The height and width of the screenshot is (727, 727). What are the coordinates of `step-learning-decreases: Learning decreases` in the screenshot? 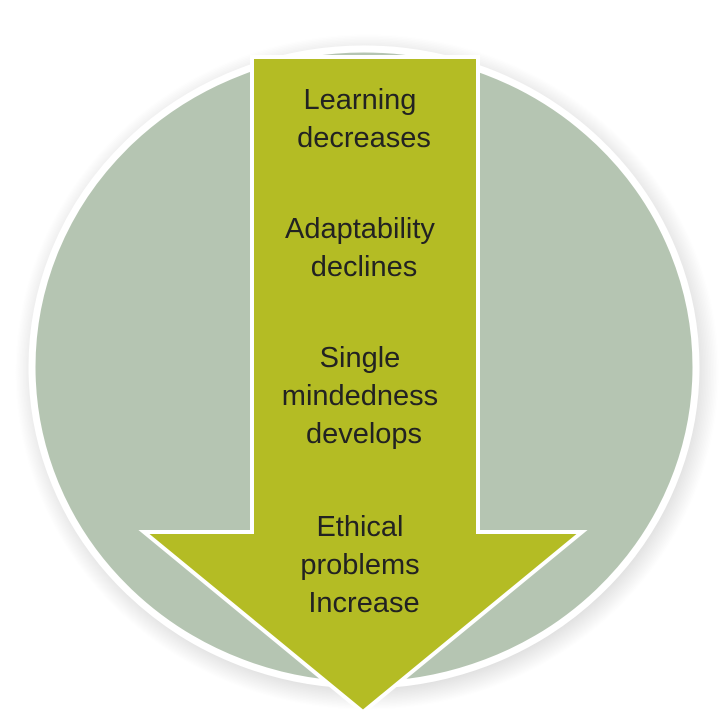 It's located at (364, 119).